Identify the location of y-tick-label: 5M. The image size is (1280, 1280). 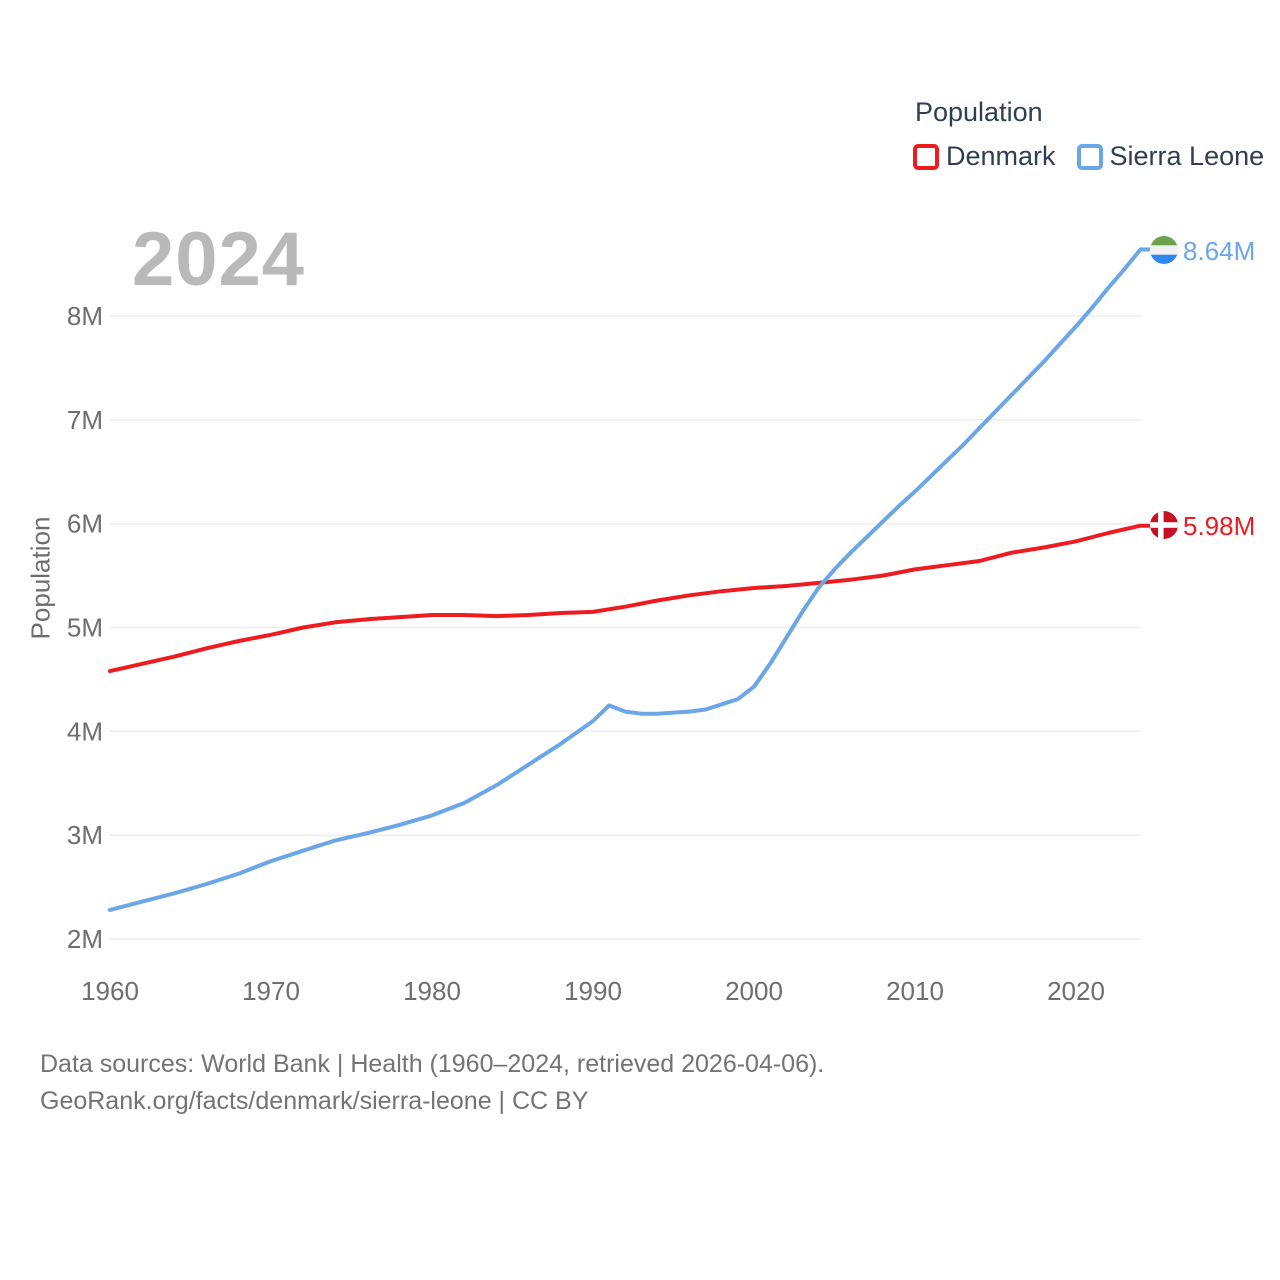
(85, 628).